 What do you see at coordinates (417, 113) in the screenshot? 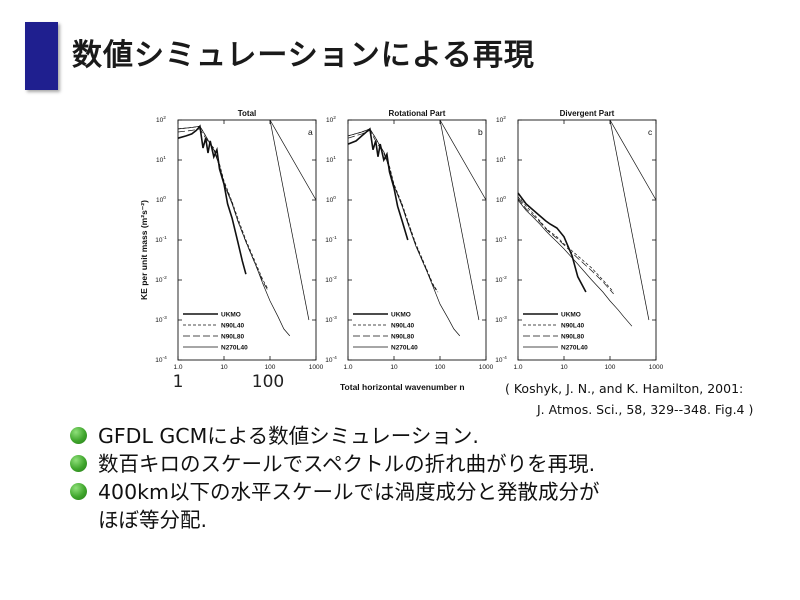
I see `panel-title: Rotational Part` at bounding box center [417, 113].